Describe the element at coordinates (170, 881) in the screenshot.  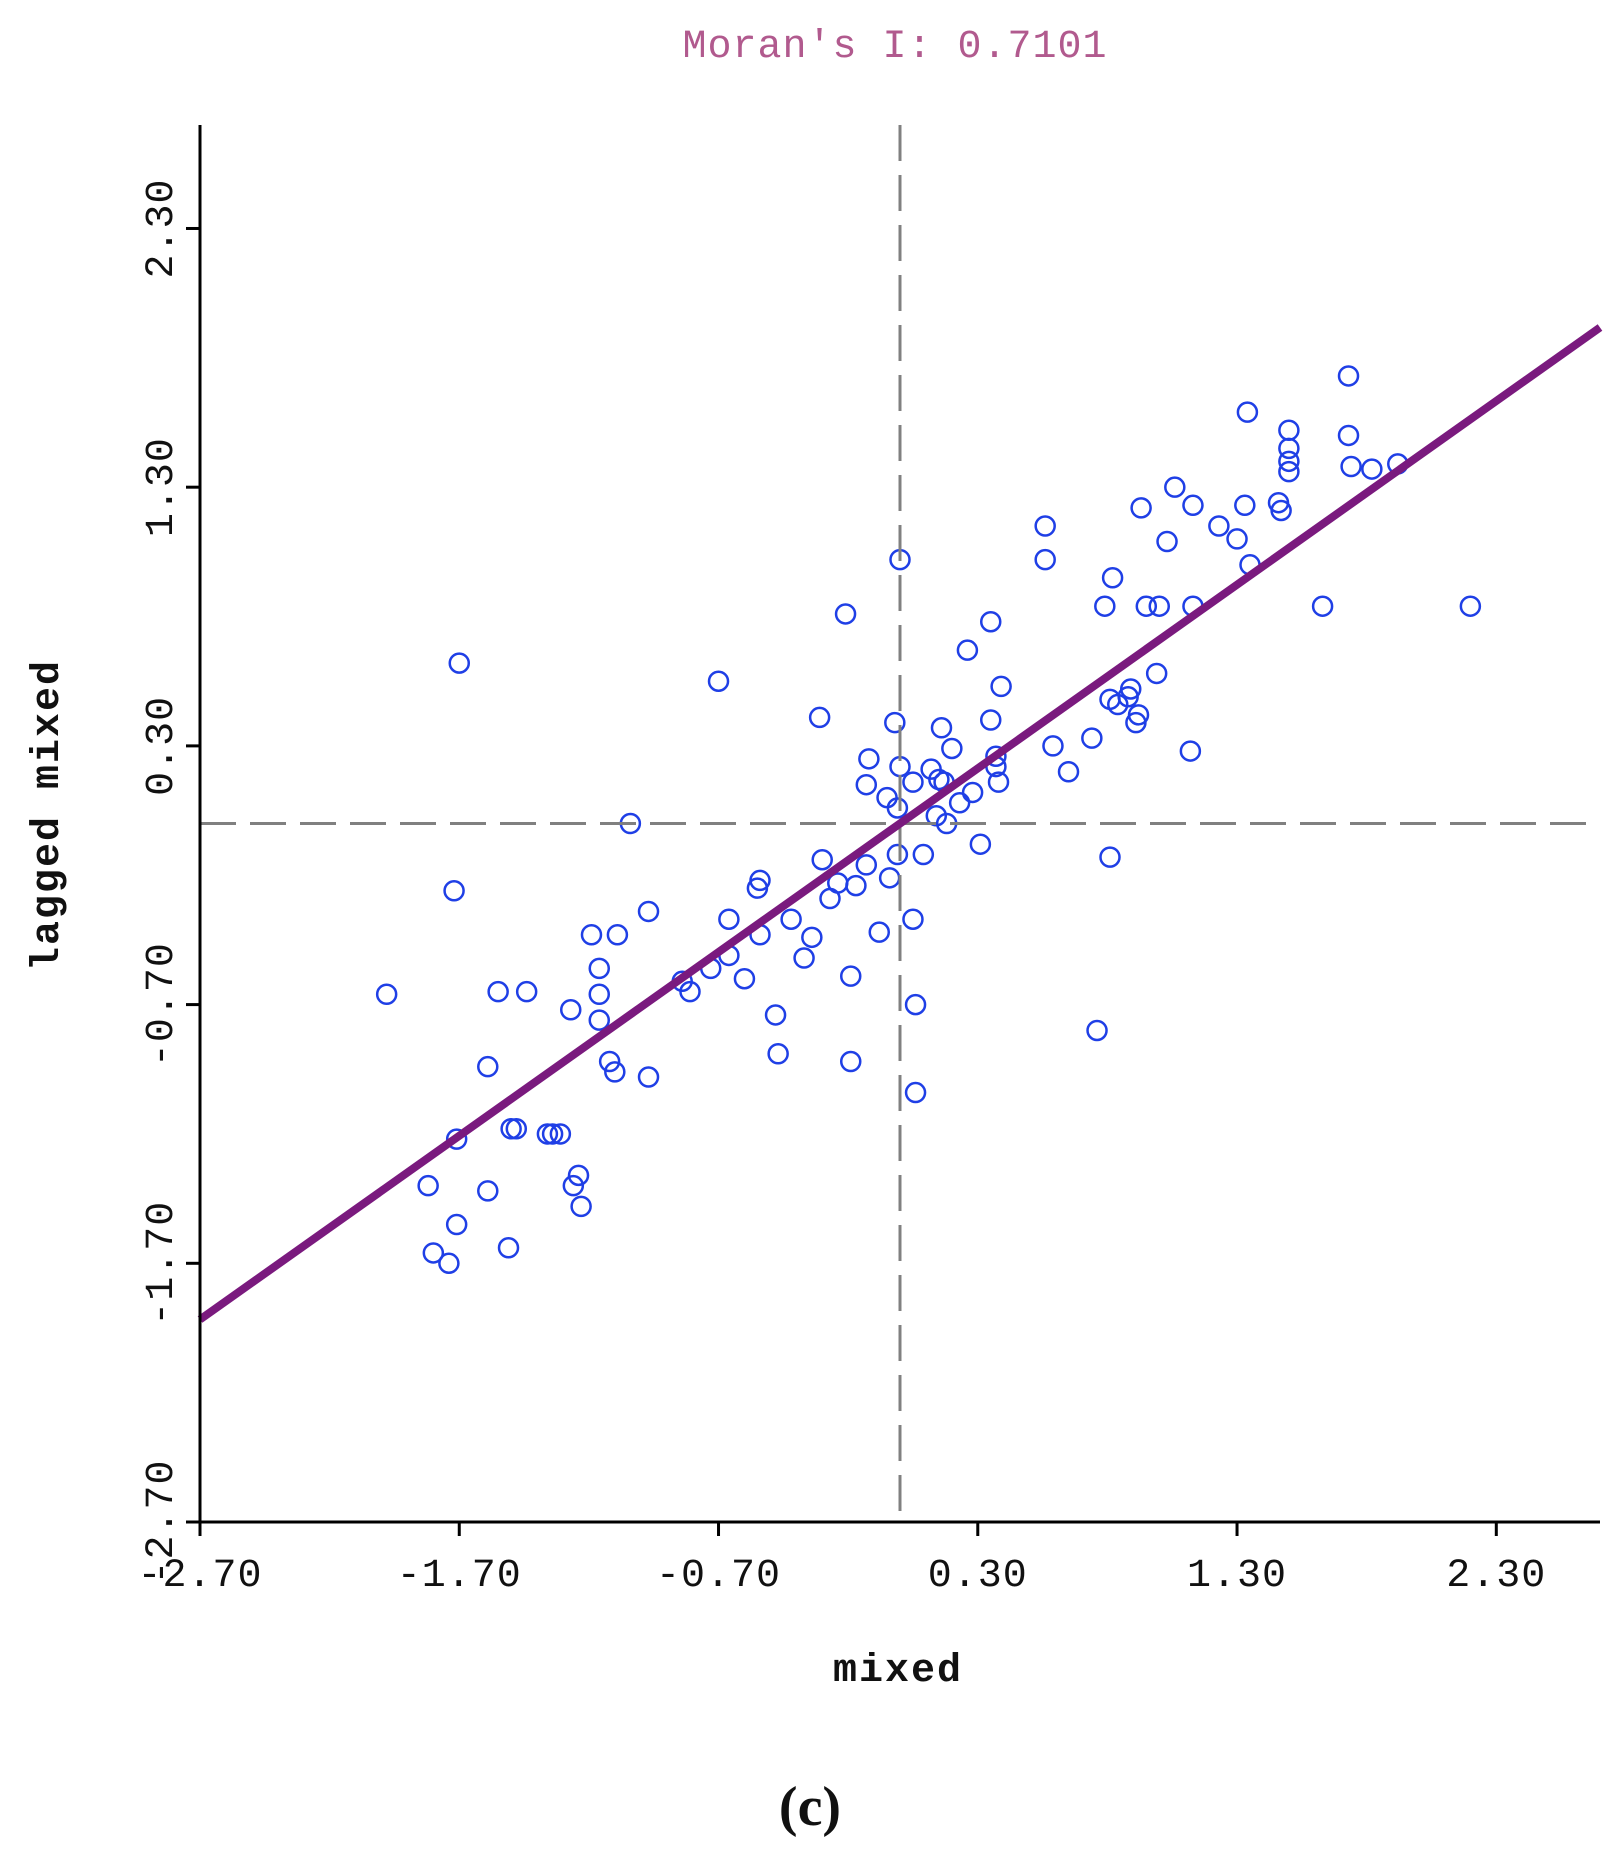
I see `y-axis-ticks: -2.70 -1.70 -0.70 0.30 1.30 2.30` at that location.